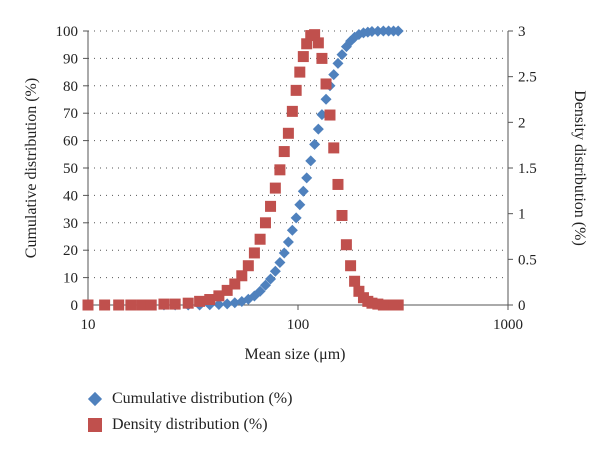 This screenshot has height=455, width=600. I want to click on y2-tick-label: 3, so click(522, 32).